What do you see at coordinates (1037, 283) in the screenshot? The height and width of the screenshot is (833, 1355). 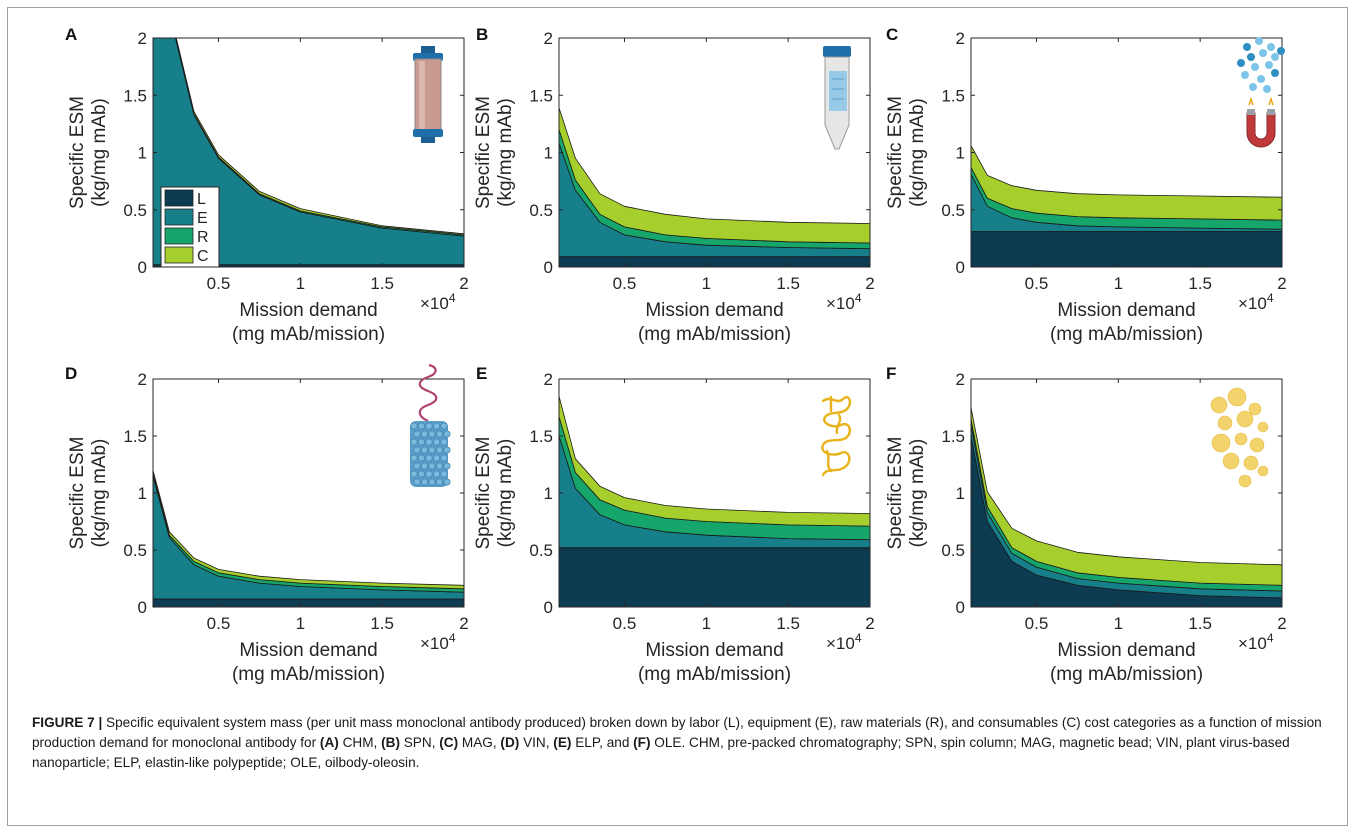 I see `x-tick-label: 0.5` at bounding box center [1037, 283].